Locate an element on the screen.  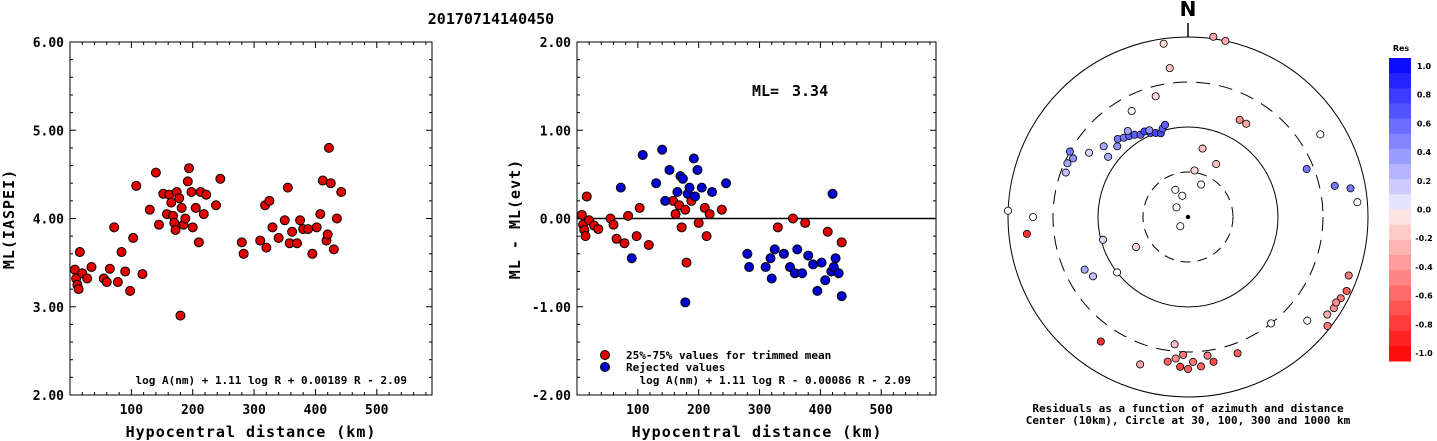
middle-x-tick-label: 300 is located at coordinates (760, 410).